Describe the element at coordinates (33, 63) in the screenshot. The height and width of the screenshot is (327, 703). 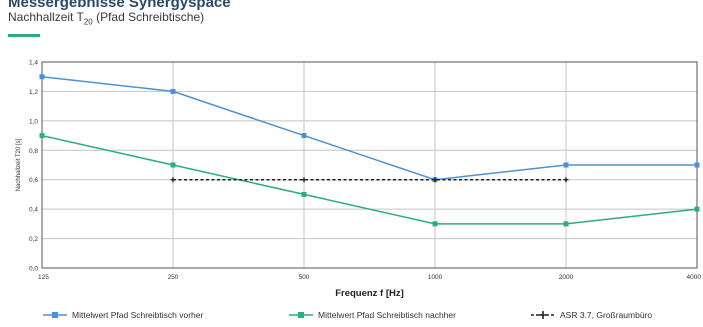
I see `y-tick-label: 1,4` at that location.